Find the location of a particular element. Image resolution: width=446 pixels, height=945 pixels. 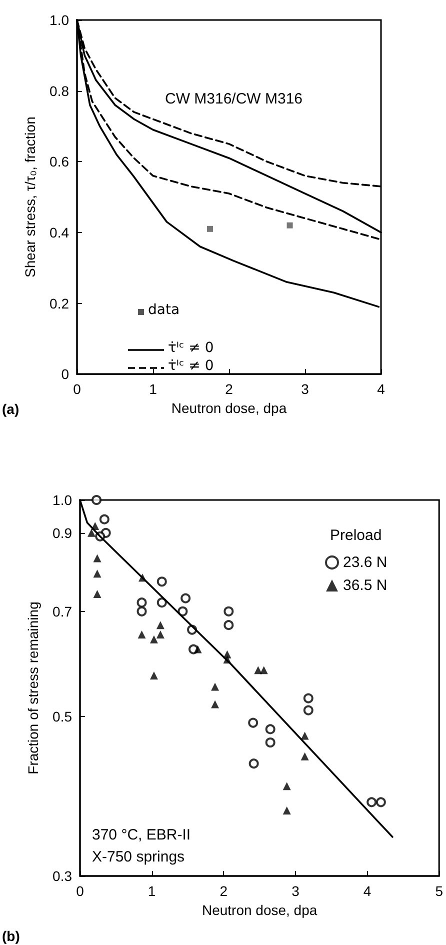

legend-label: data is located at coordinates (164, 310).